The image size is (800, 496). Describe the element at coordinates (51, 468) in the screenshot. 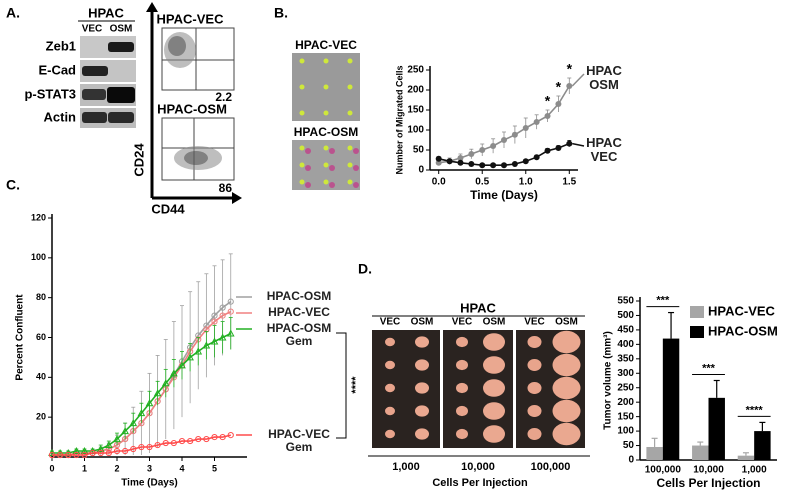

I see `x-tick-label: 0` at that location.